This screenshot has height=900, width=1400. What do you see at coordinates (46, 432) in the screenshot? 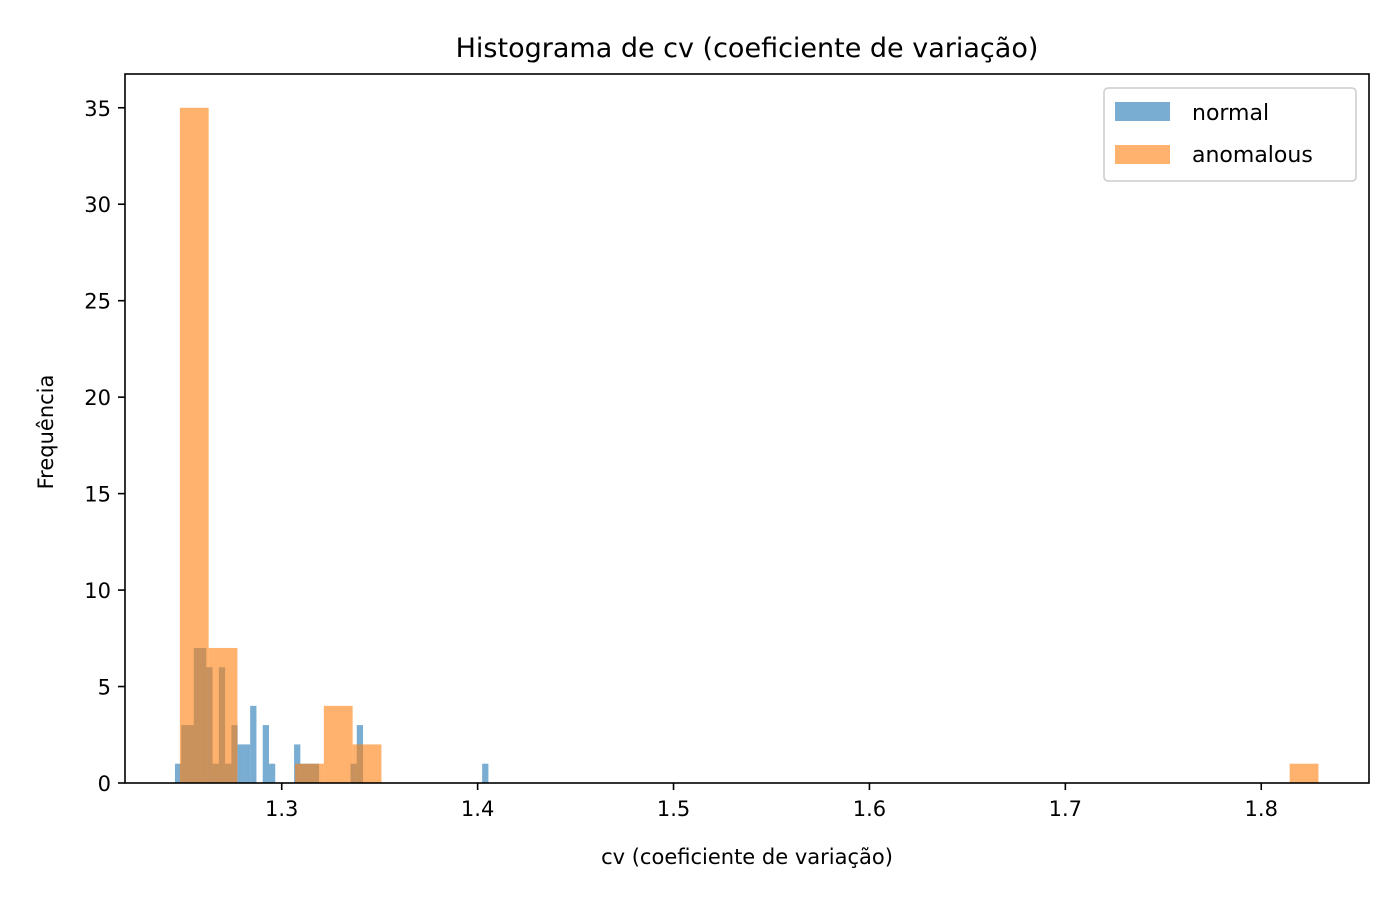
I see `y-axis-label: Frequência` at bounding box center [46, 432].